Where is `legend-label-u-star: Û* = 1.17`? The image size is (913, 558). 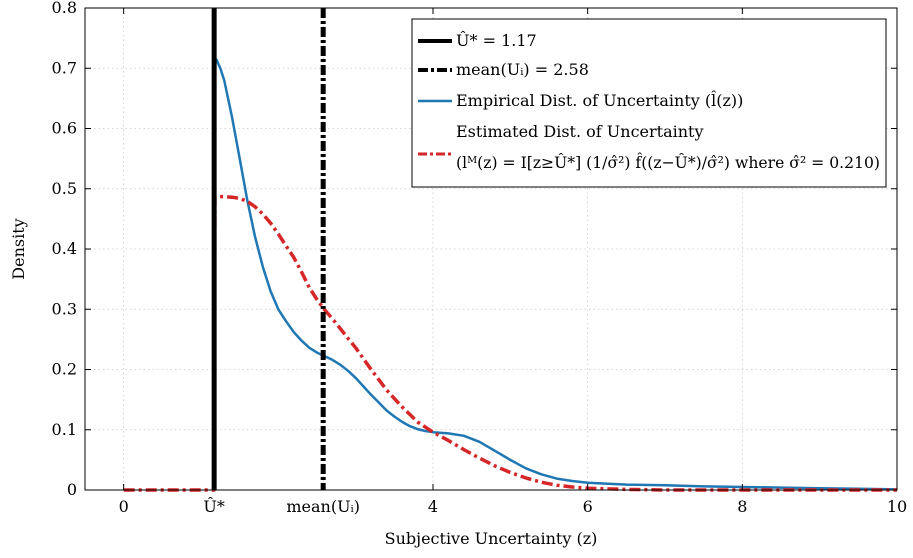 legend-label-u-star: Û* = 1.17 is located at coordinates (496, 40).